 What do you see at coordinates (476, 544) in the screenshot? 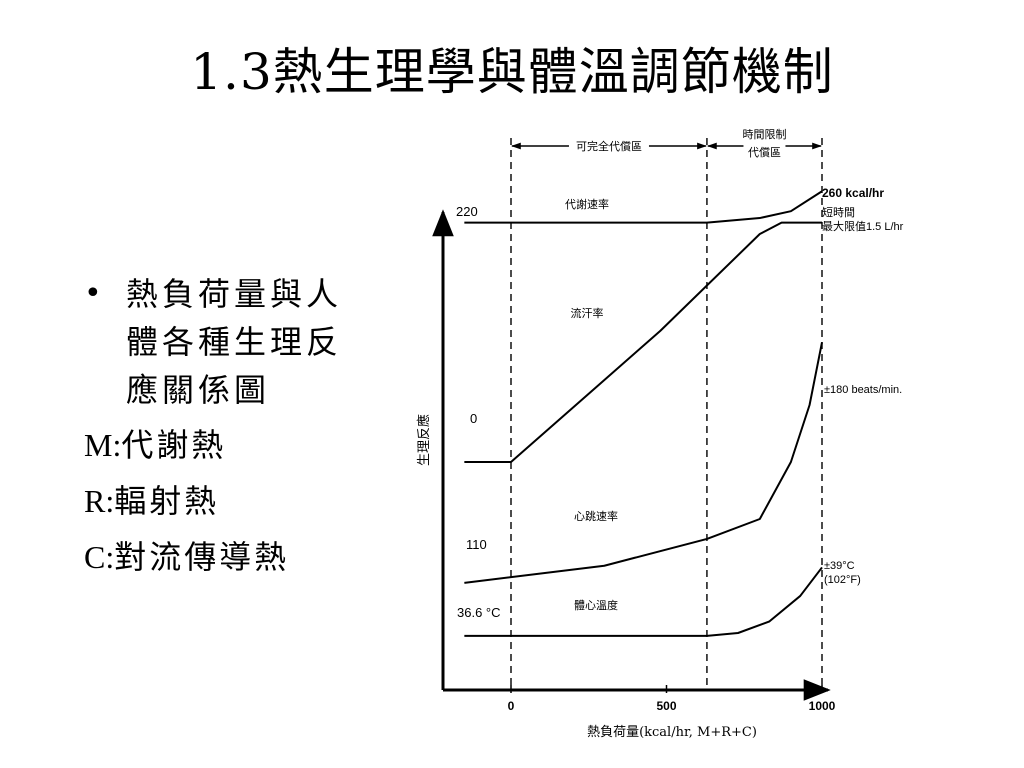
I see `series-start-label: 110` at bounding box center [476, 544].